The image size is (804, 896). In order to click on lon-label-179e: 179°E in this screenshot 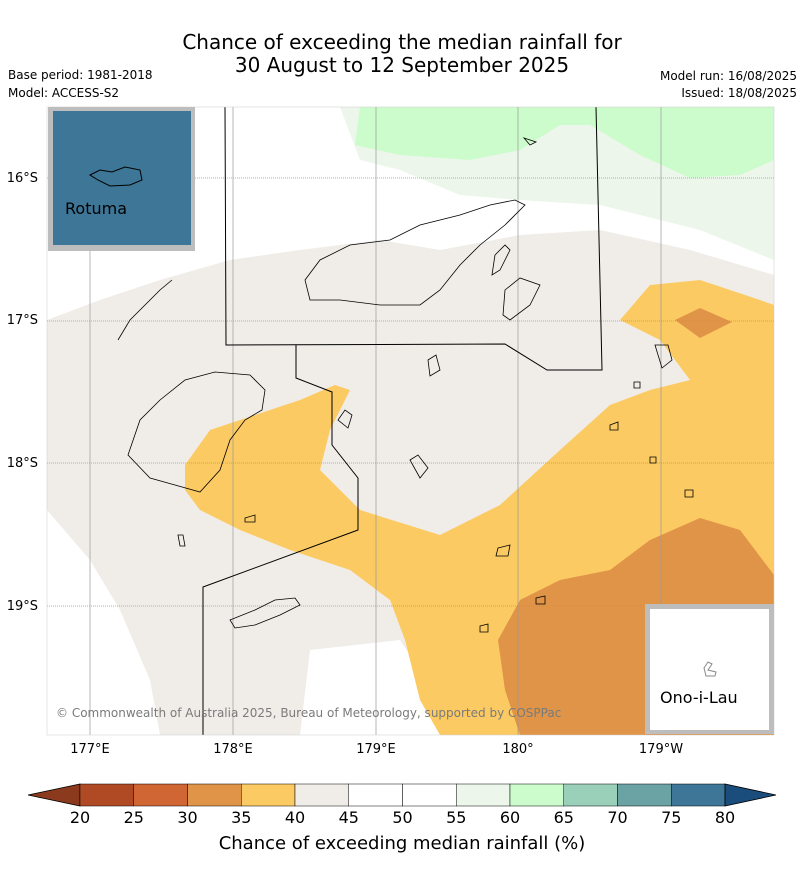, I will do `click(376, 749)`.